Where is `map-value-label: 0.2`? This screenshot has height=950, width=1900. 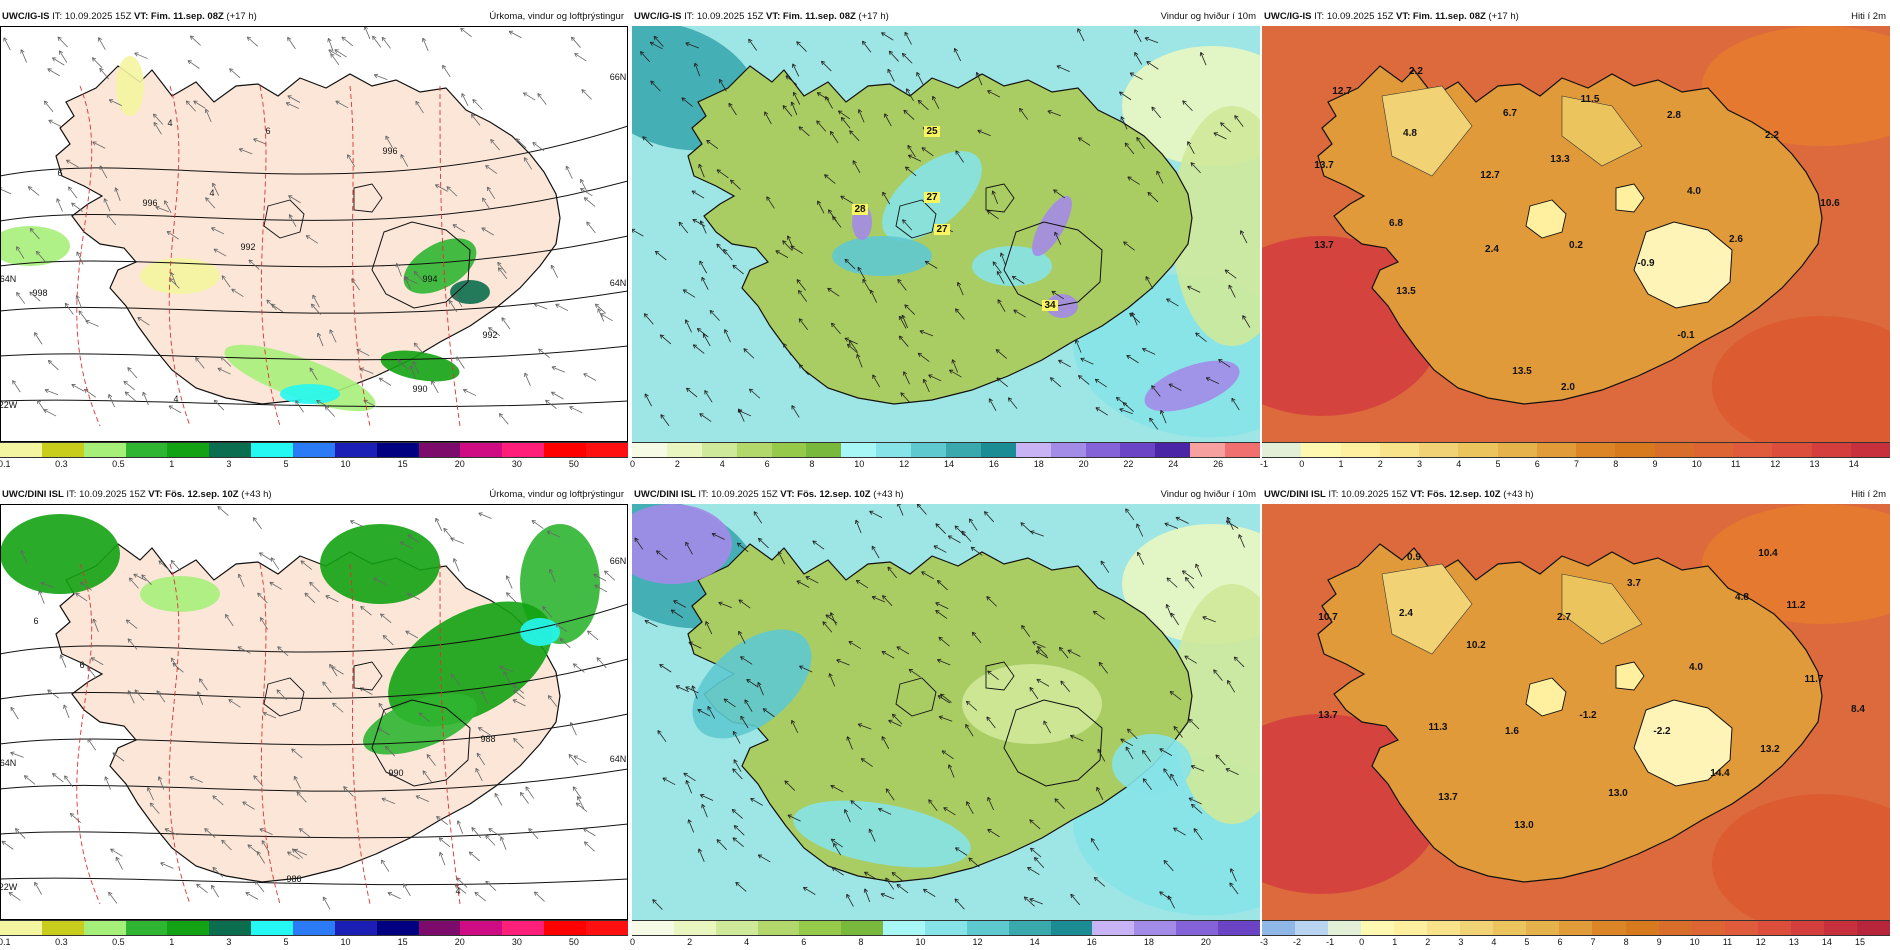 map-value-label: 0.2 is located at coordinates (1576, 245).